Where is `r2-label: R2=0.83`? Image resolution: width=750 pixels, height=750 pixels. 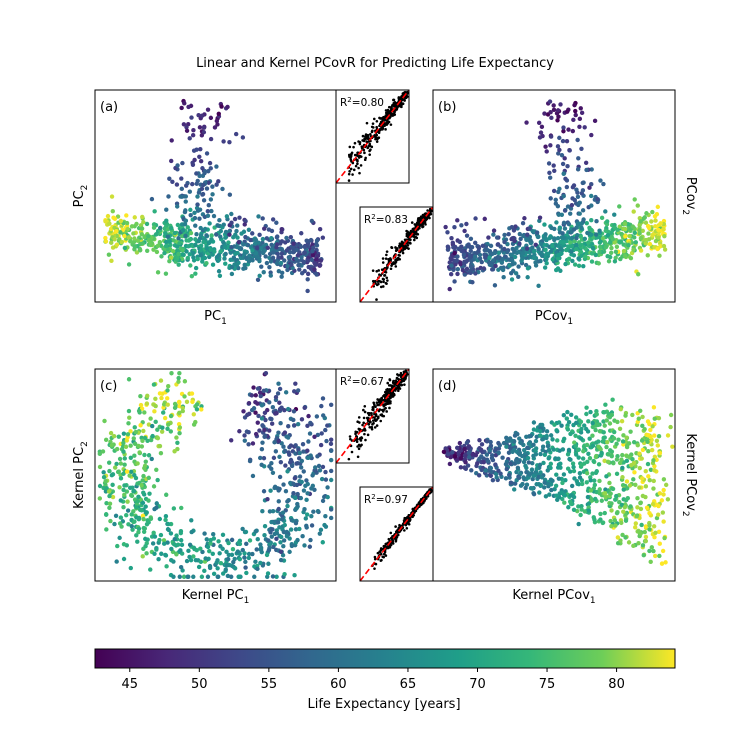 r2-label: R2=0.83 is located at coordinates (386, 219).